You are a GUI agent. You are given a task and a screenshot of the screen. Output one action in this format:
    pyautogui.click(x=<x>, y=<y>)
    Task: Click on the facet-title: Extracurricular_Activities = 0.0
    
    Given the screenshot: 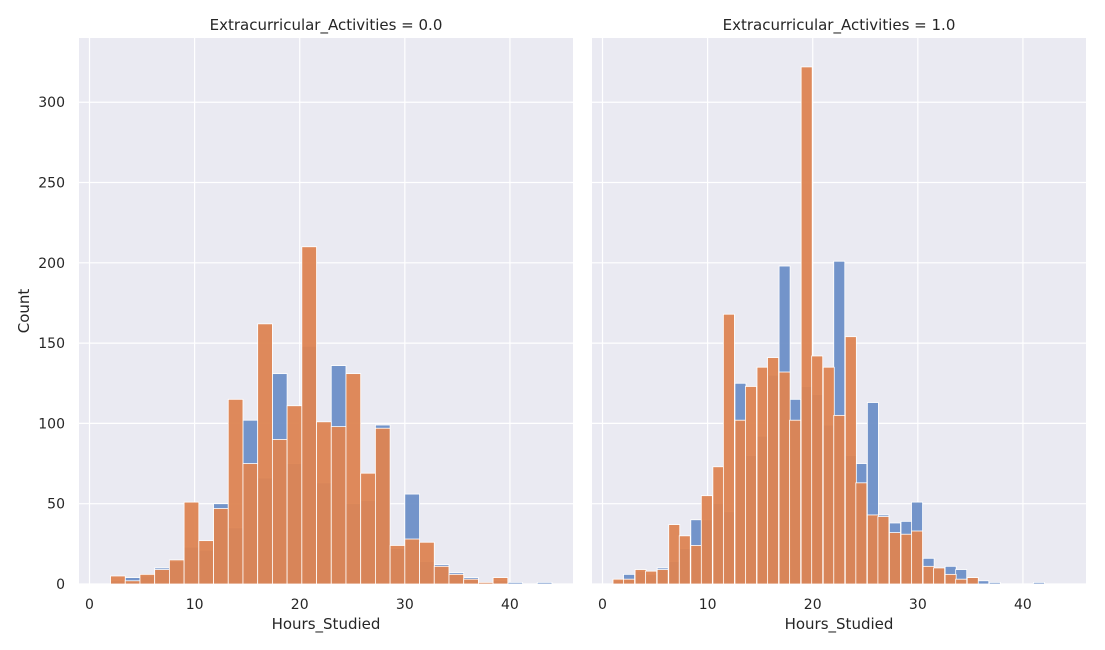 What is the action you would take?
    pyautogui.click(x=326, y=25)
    